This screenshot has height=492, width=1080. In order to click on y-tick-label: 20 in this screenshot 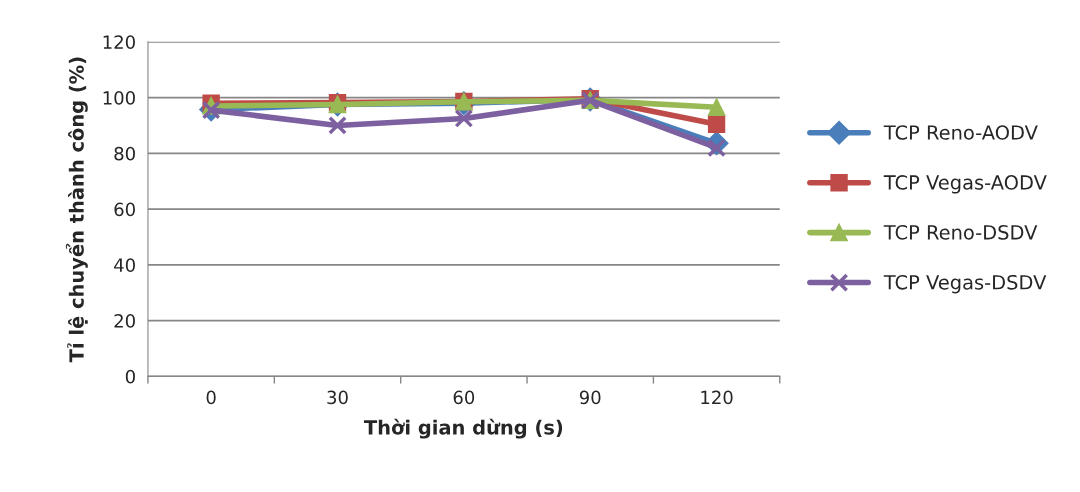, I will do `click(124, 321)`.